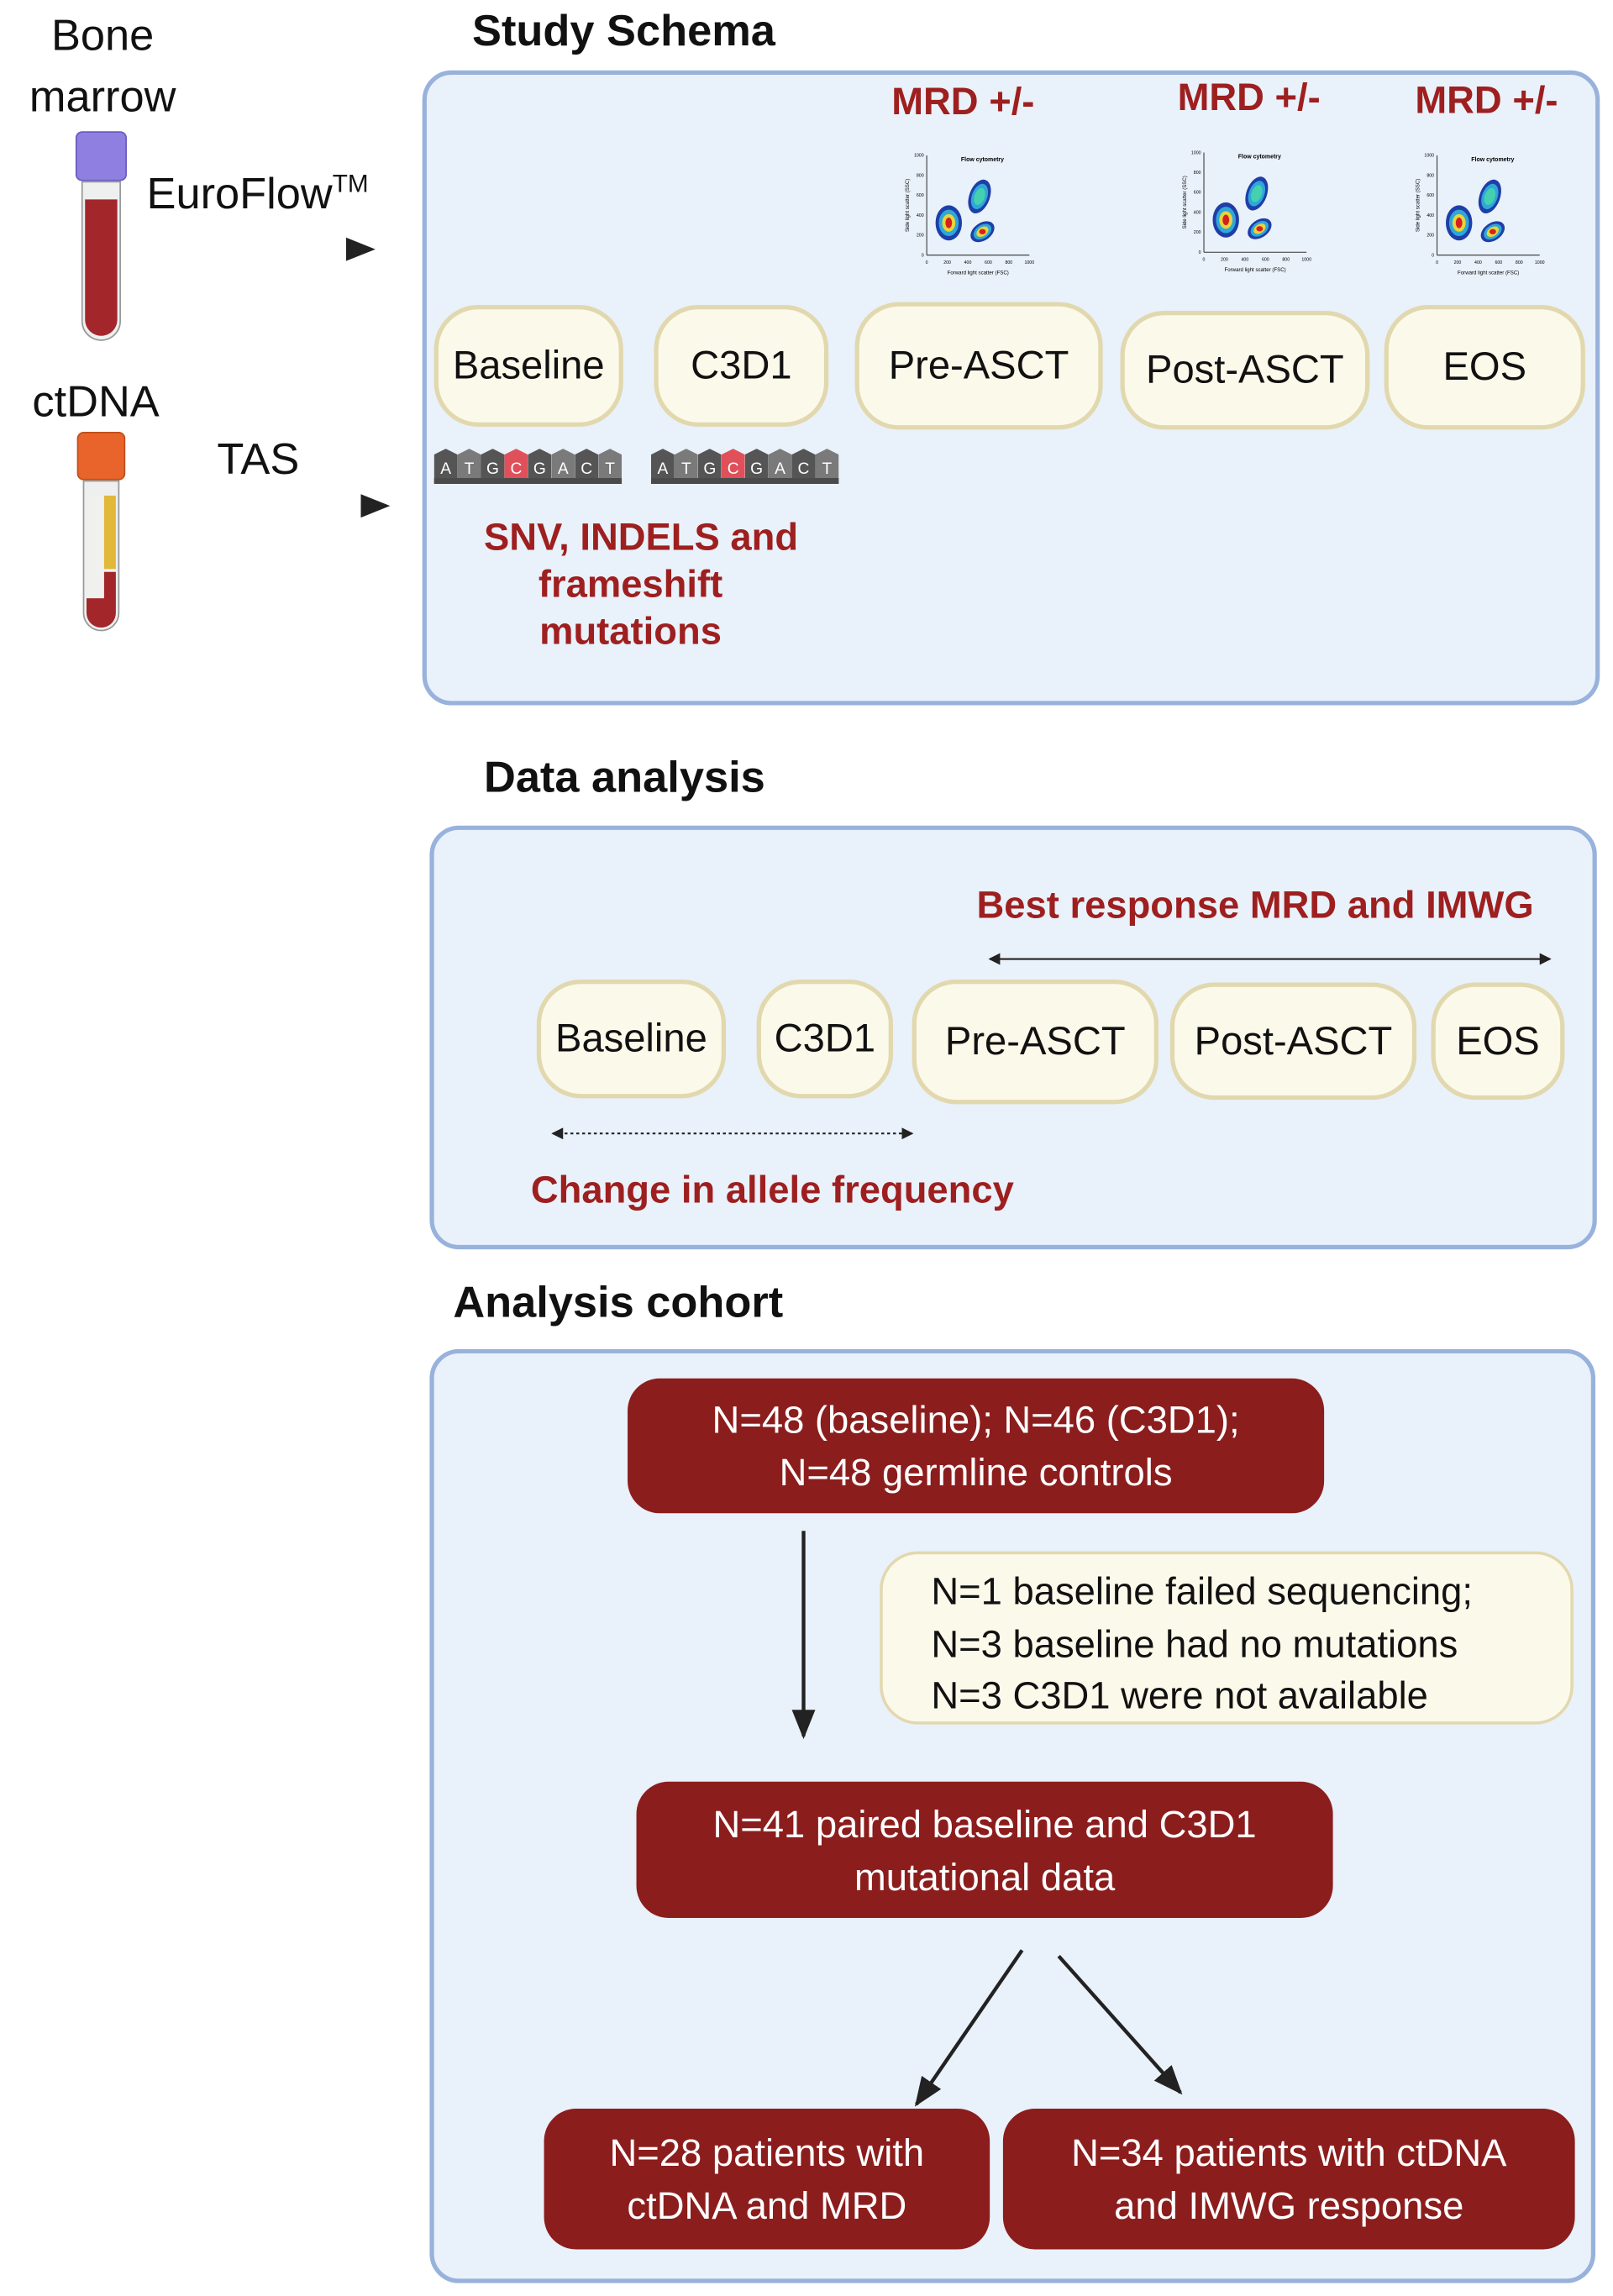 This screenshot has height=2296, width=1613. I want to click on y-tick-label: 600, so click(1197, 193).